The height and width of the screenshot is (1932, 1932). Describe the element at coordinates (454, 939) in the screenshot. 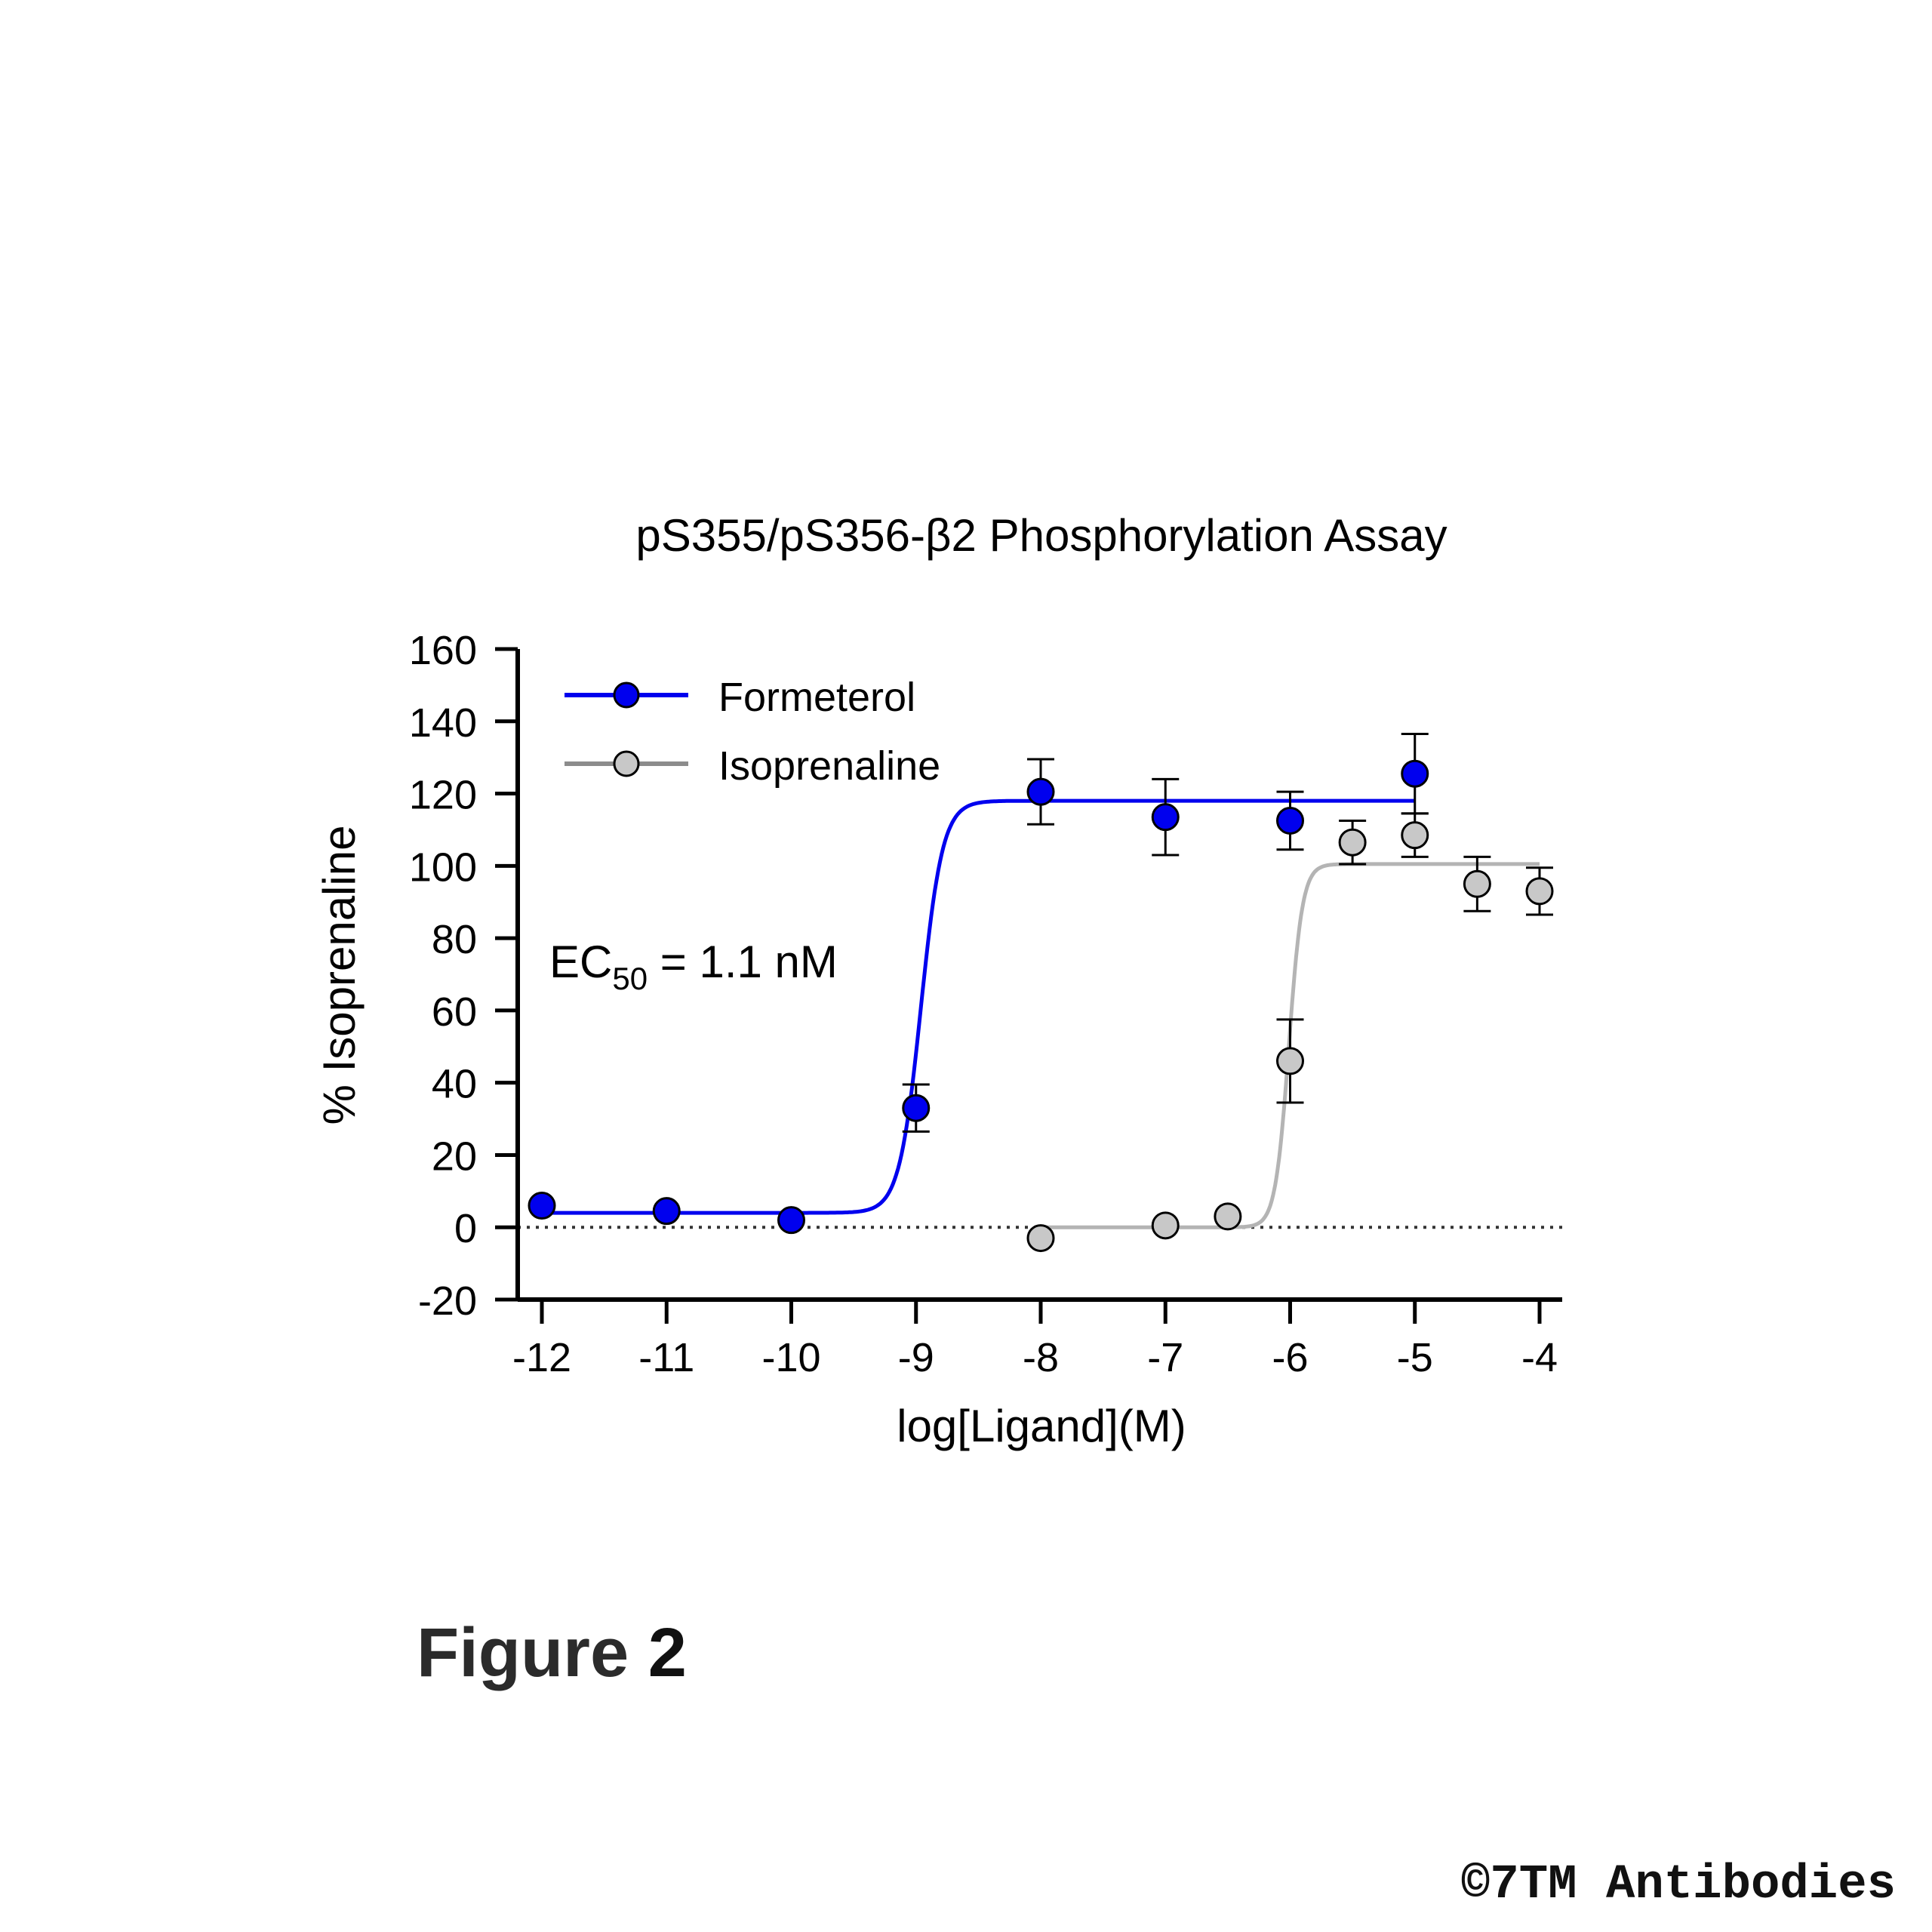

I see `y-tick-label: 80` at that location.